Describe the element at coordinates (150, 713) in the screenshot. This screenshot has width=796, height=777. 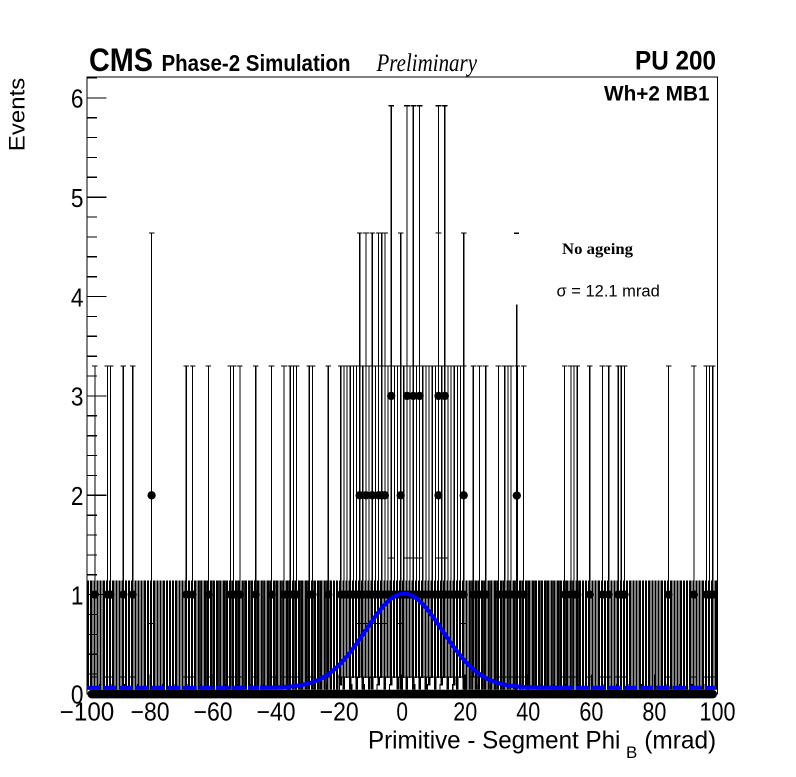
I see `svg-text: −80` at that location.